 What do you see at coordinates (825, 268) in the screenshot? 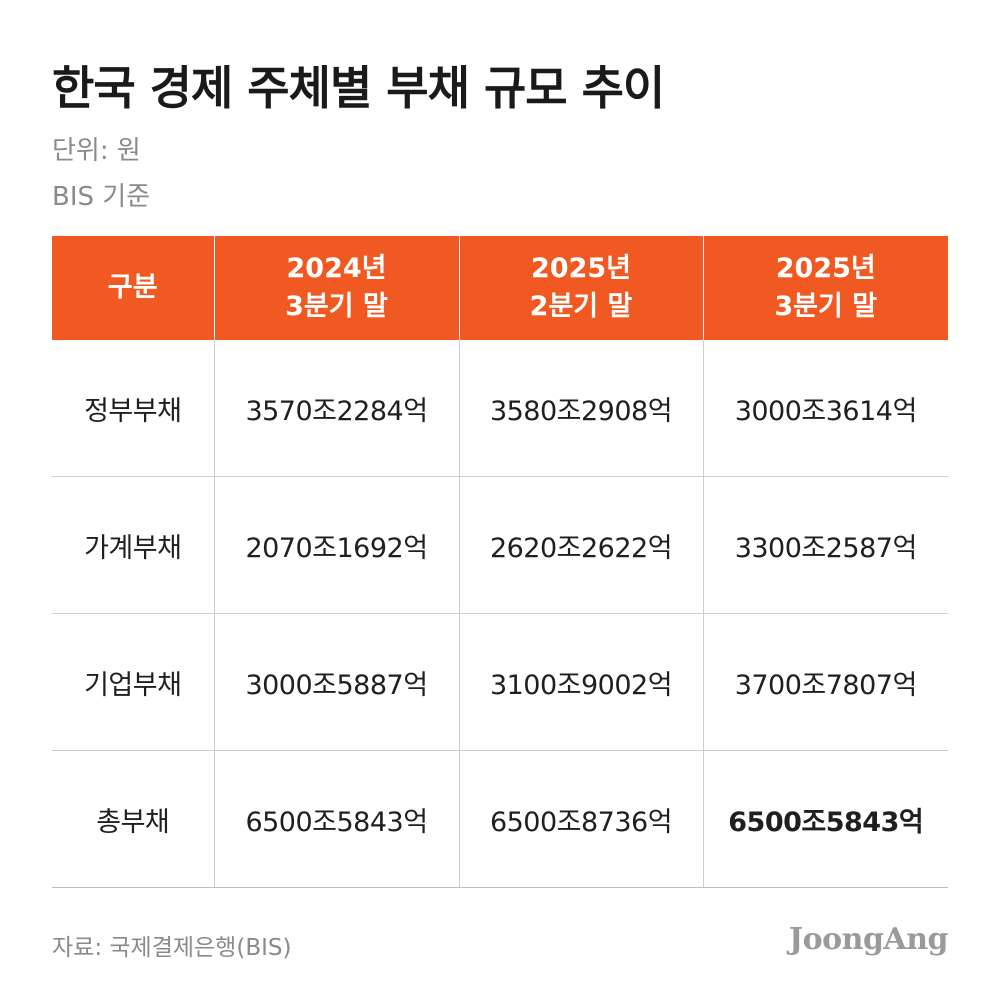
I see `header-period-3-year: 2025년` at bounding box center [825, 268].